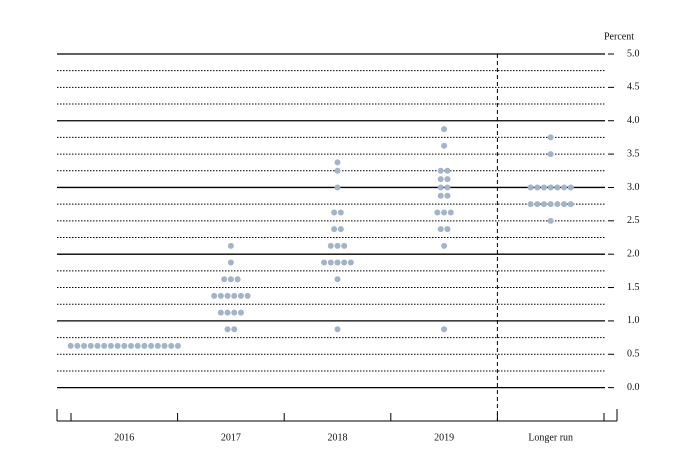 This screenshot has height=463, width=691. I want to click on y-tick-label: 0.0, so click(633, 387).